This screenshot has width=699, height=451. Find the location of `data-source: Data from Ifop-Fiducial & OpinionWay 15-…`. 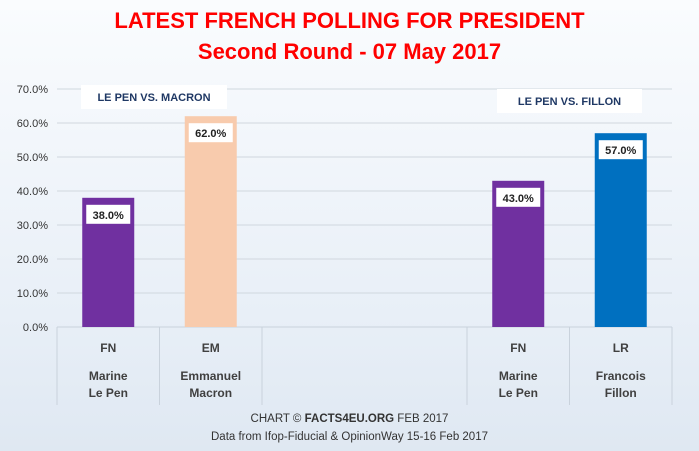

data-source: Data from Ifop-Fiducial & OpinionWay 15-… is located at coordinates (349, 437).